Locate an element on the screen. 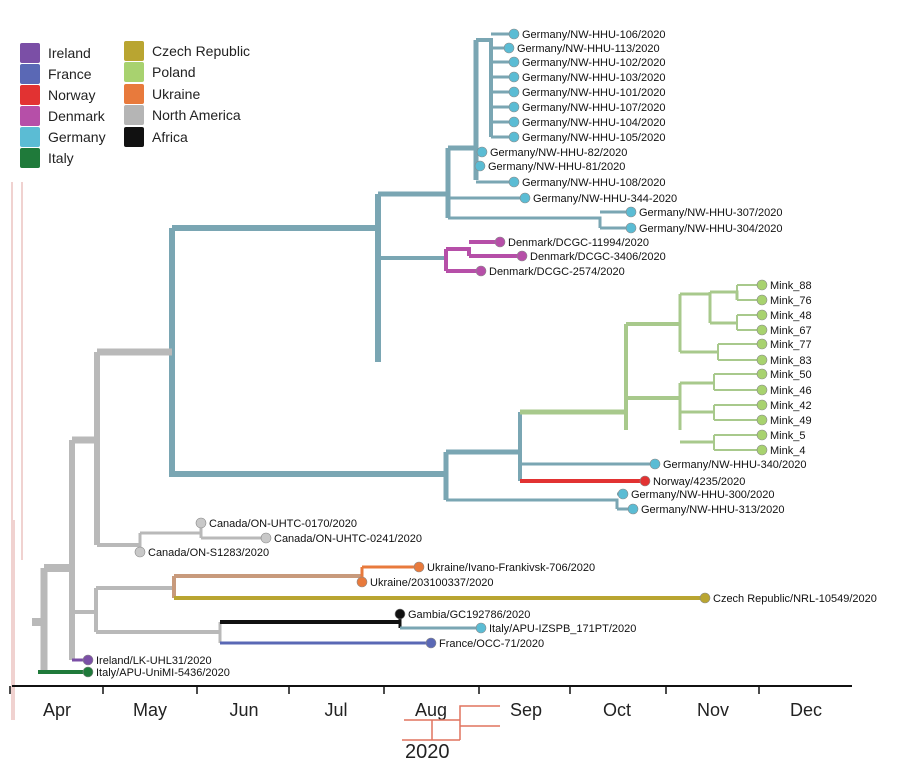  root-lines is located at coordinates (17, 451).